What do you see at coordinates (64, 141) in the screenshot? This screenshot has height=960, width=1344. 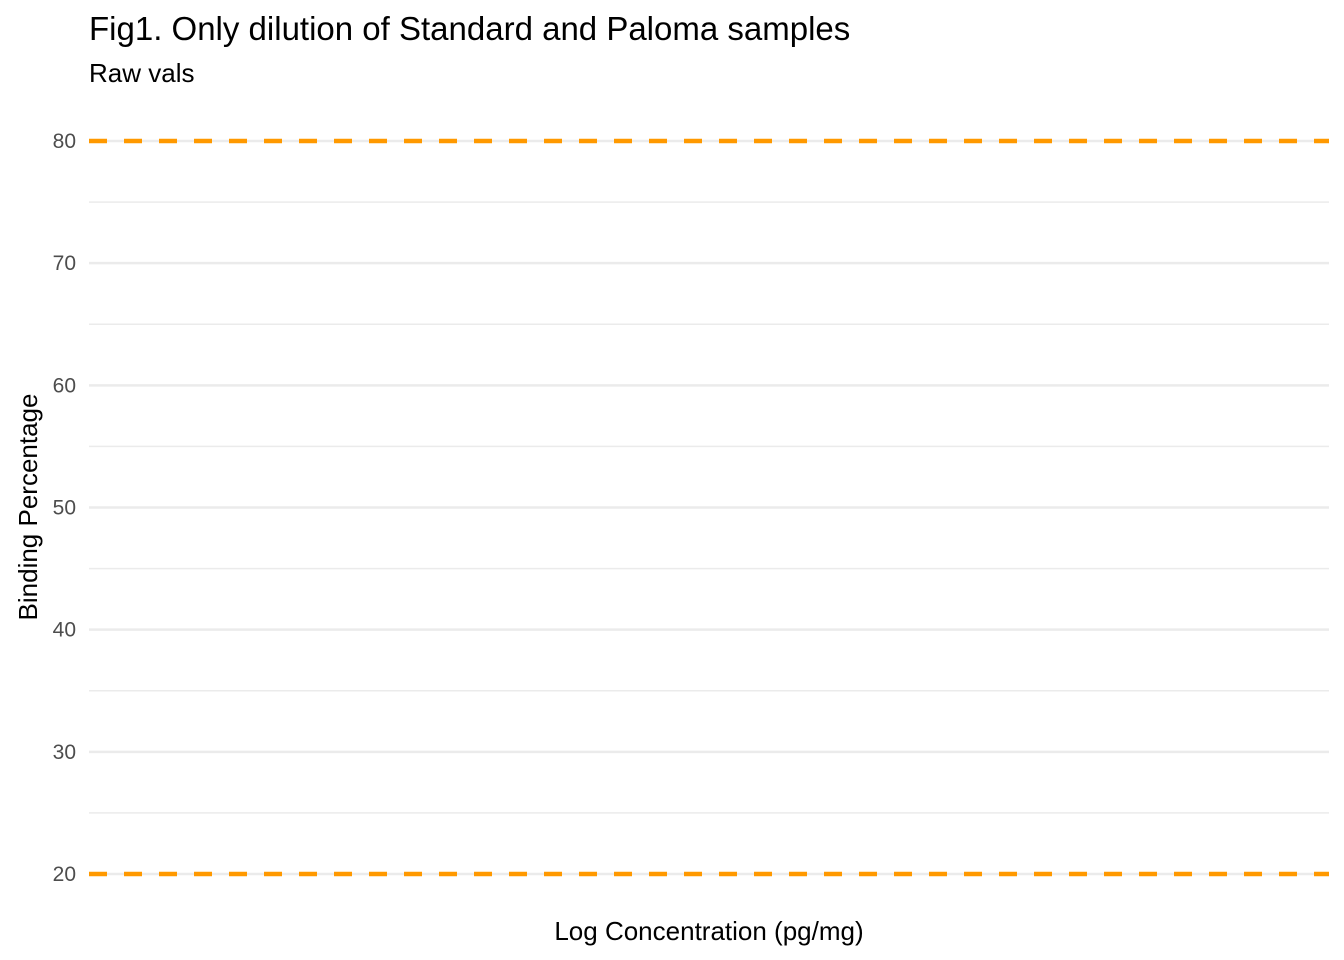 I see `y-tick-label: 80` at bounding box center [64, 141].